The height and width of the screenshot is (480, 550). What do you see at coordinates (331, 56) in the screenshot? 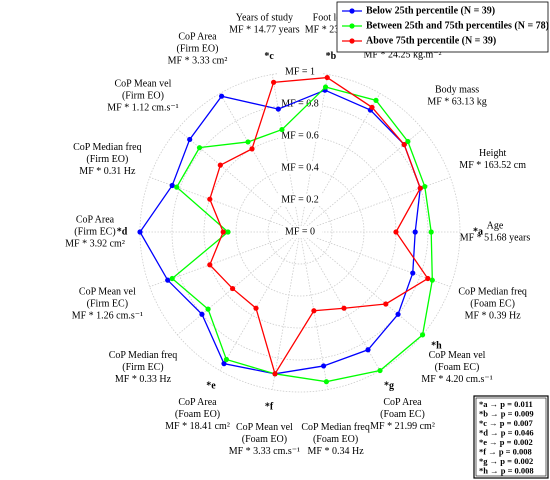
I see `significance-star: *b` at bounding box center [331, 56].